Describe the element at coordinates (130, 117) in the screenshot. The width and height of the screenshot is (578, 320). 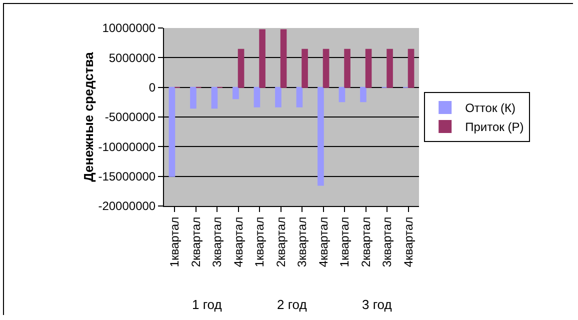
I see `y-tick-label: -5000000` at that location.